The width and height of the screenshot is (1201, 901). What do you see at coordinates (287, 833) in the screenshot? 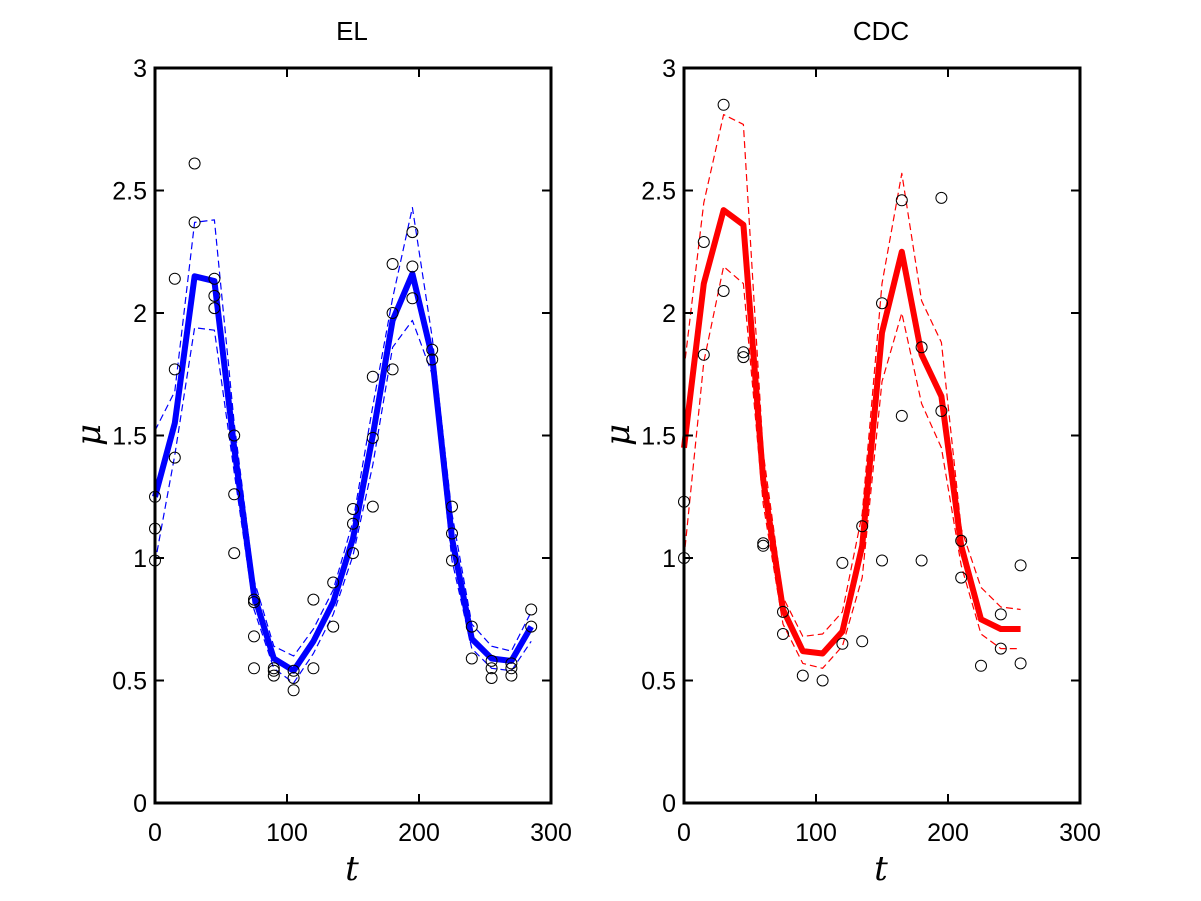
I see `el-x-tick-label: 100` at bounding box center [287, 833].